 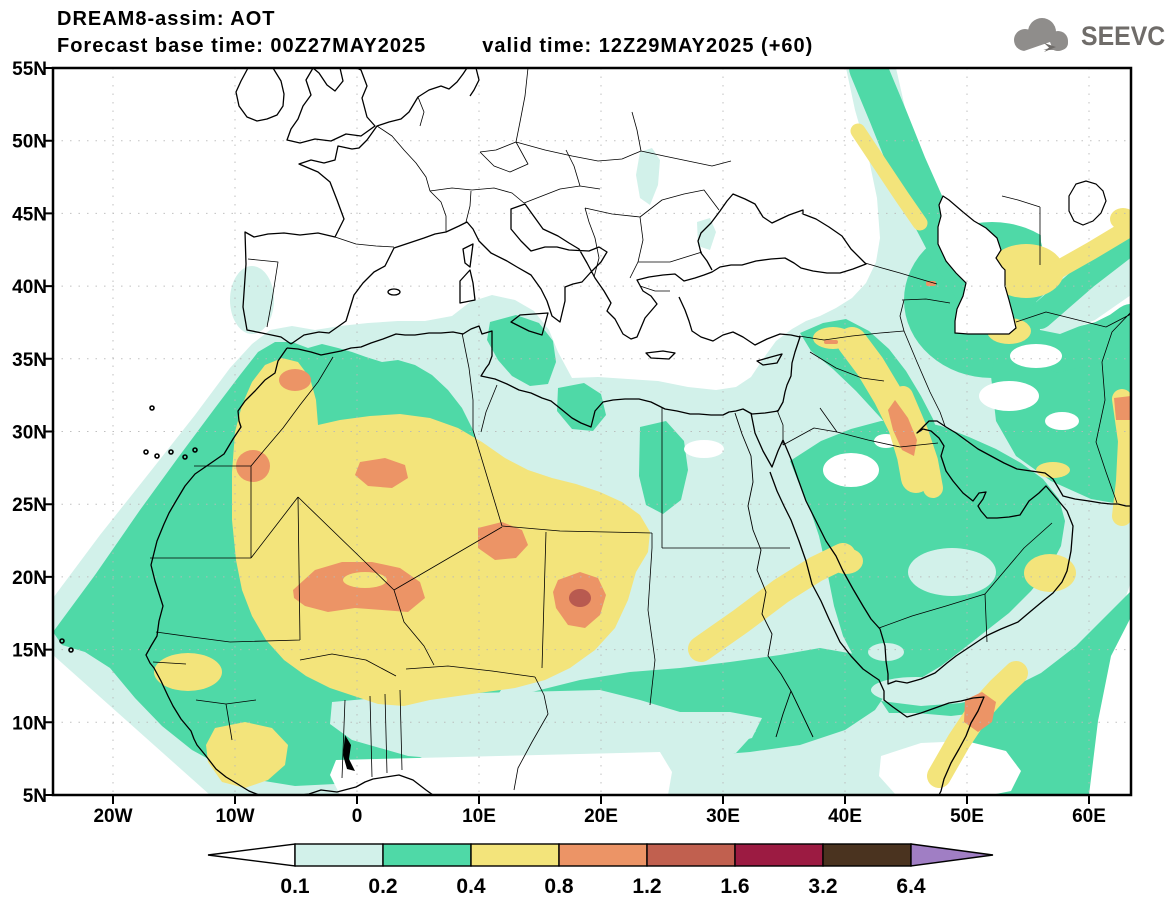 What do you see at coordinates (1123, 35) in the screenshot?
I see `logo-text: SEEVCCC` at bounding box center [1123, 35].